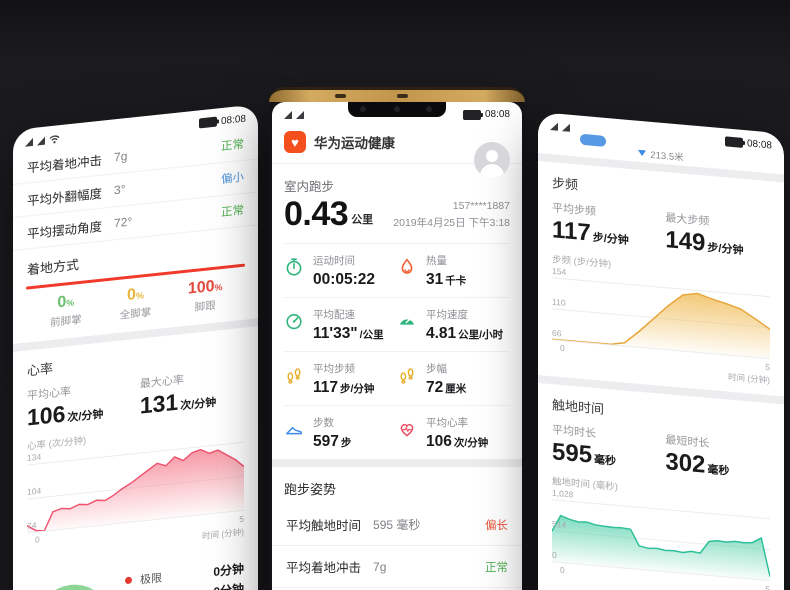 Image resolution: width=790 pixels, height=590 pixels. I want to click on app-header: ♥ 华为运动健康, so click(397, 143).